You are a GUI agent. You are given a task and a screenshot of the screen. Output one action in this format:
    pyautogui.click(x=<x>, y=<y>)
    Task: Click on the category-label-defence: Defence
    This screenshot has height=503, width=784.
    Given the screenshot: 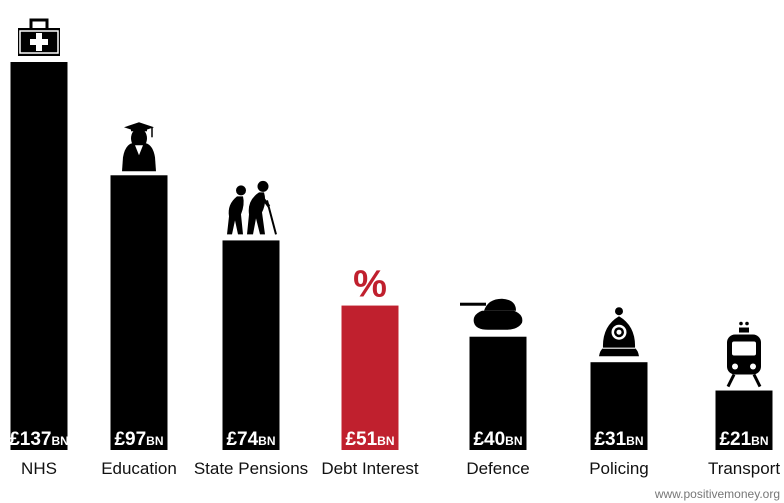 What is the action you would take?
    pyautogui.click(x=497, y=468)
    